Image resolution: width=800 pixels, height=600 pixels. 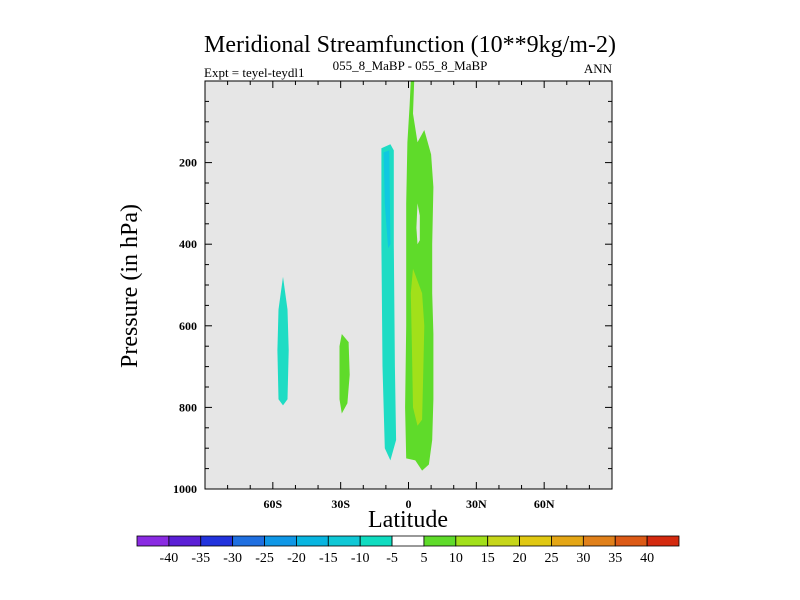 What do you see at coordinates (476, 504) in the screenshot?
I see `x-tick-label: 30N` at bounding box center [476, 504].